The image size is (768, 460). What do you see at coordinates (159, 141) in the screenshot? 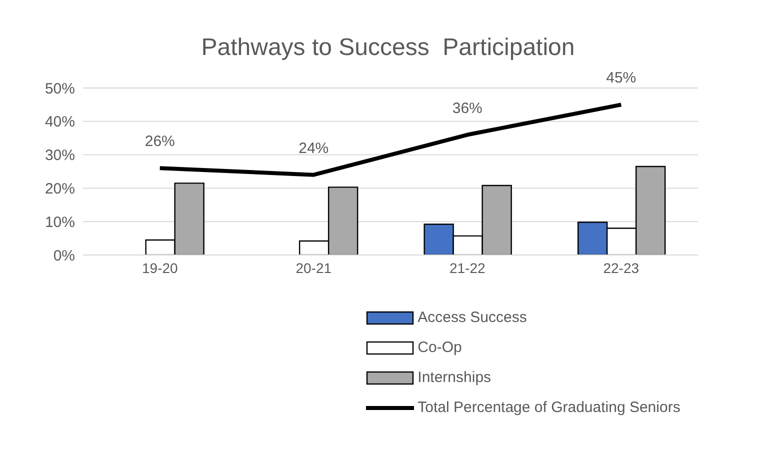
I see `data-label: 26%` at bounding box center [159, 141].